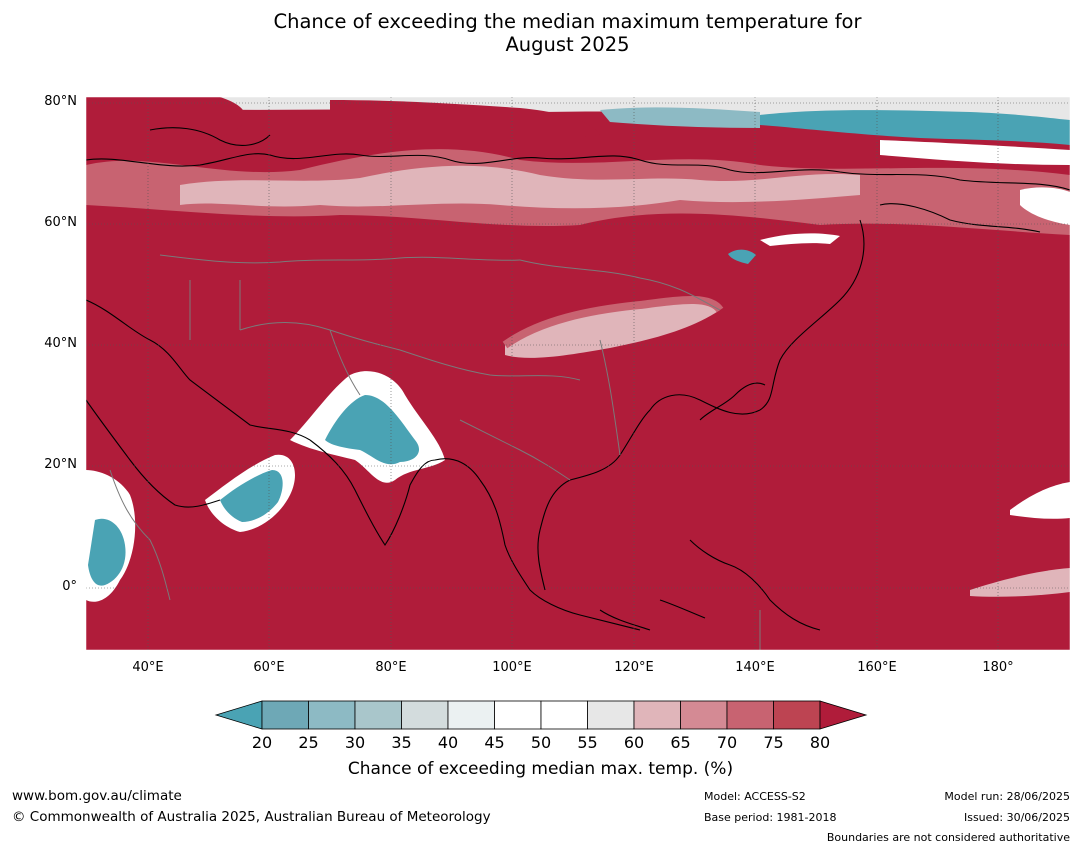 This screenshot has height=850, width=1081. Describe the element at coordinates (742, 256) in the screenshot. I see `region-sakhalin-cool` at that location.